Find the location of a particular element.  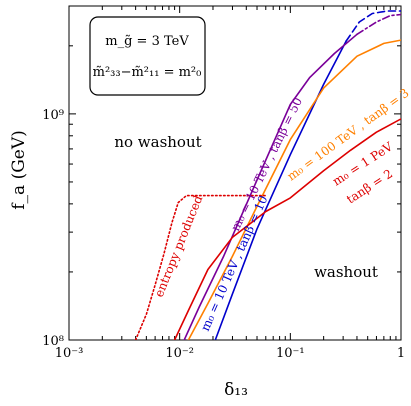

y-tick-label: 10⁹ is located at coordinates (53, 115).